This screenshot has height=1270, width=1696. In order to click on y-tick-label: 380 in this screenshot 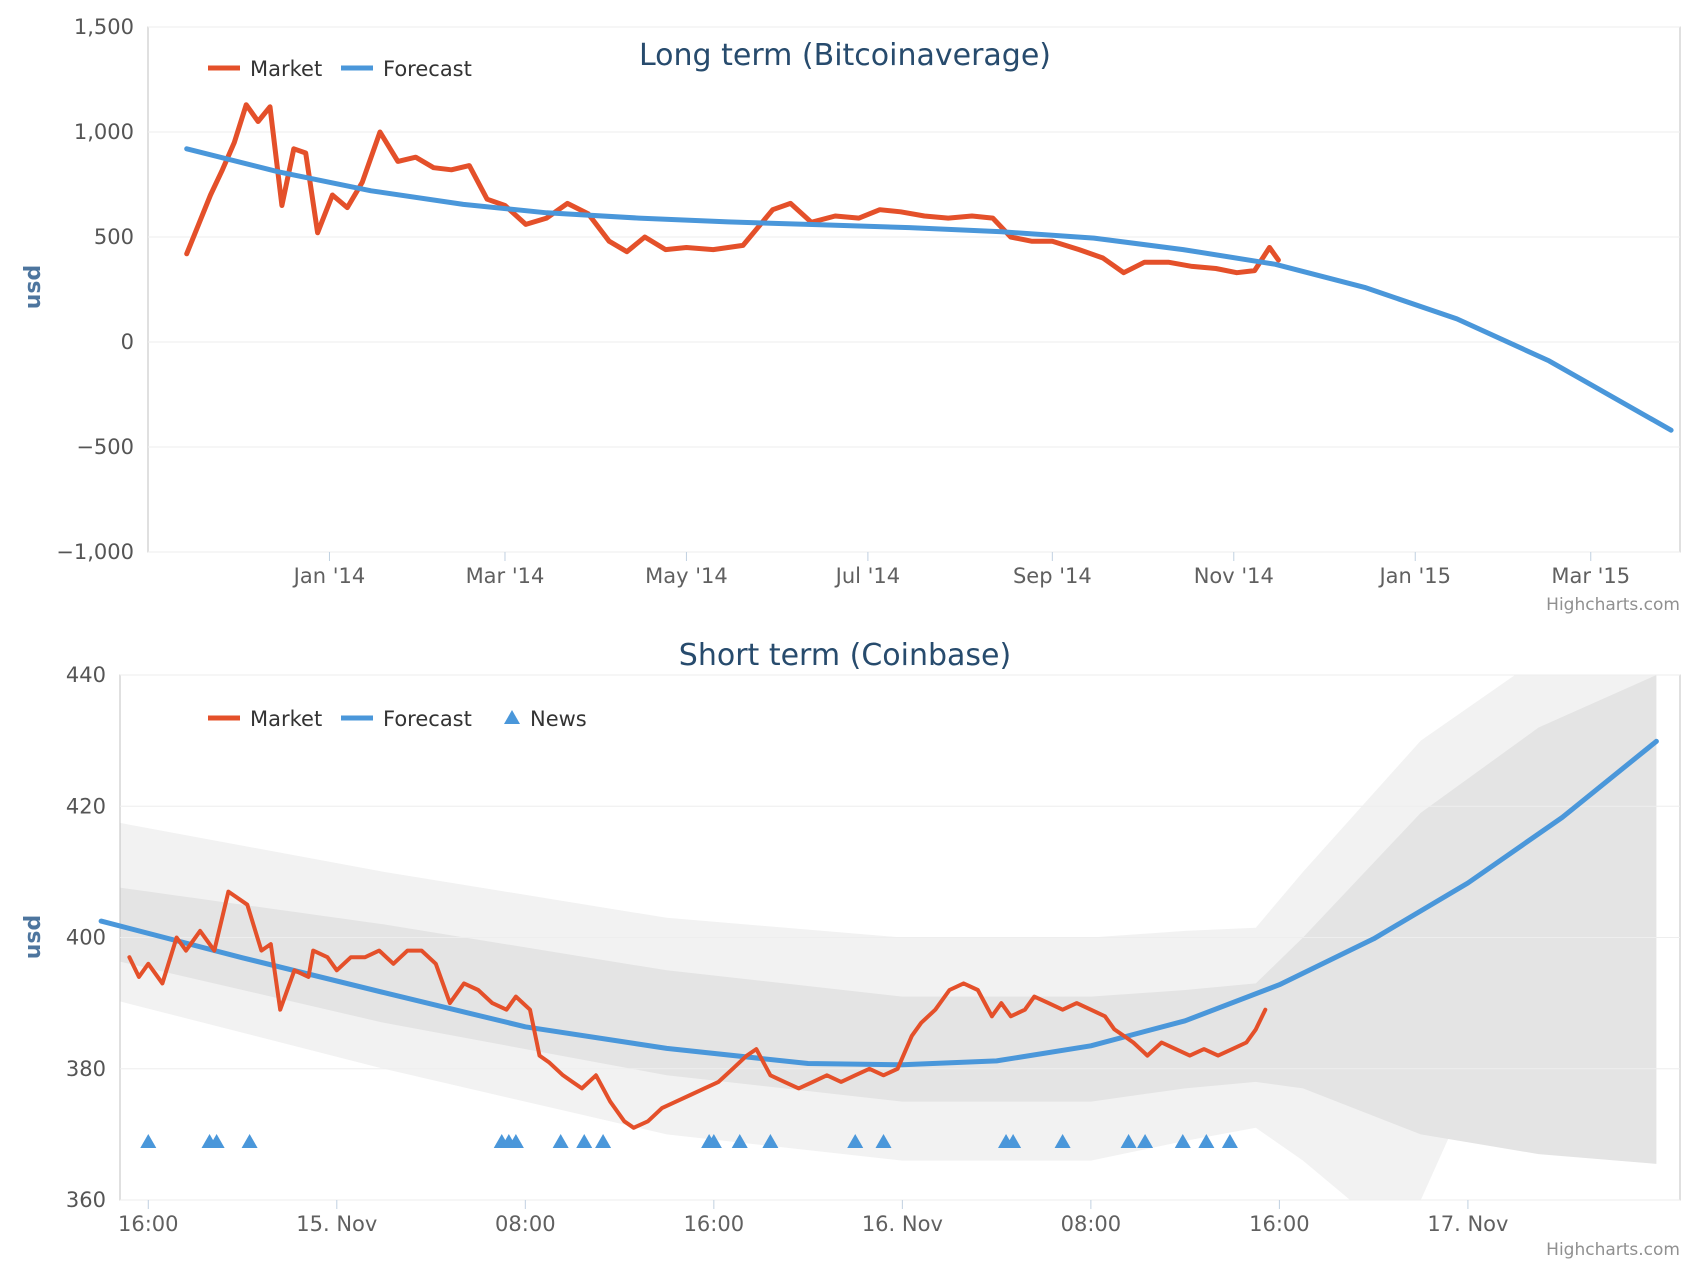, I will do `click(86, 1069)`.